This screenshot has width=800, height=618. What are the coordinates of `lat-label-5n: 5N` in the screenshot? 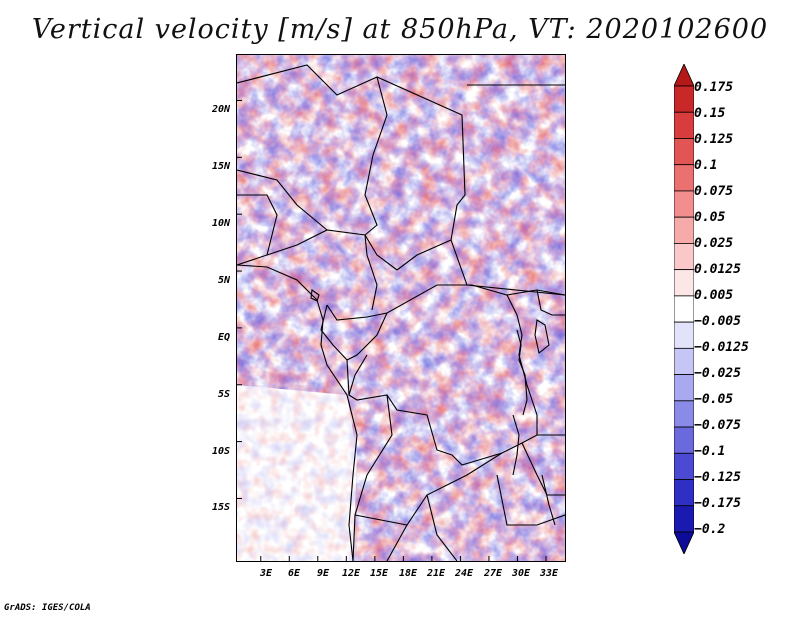 It's located at (223, 280).